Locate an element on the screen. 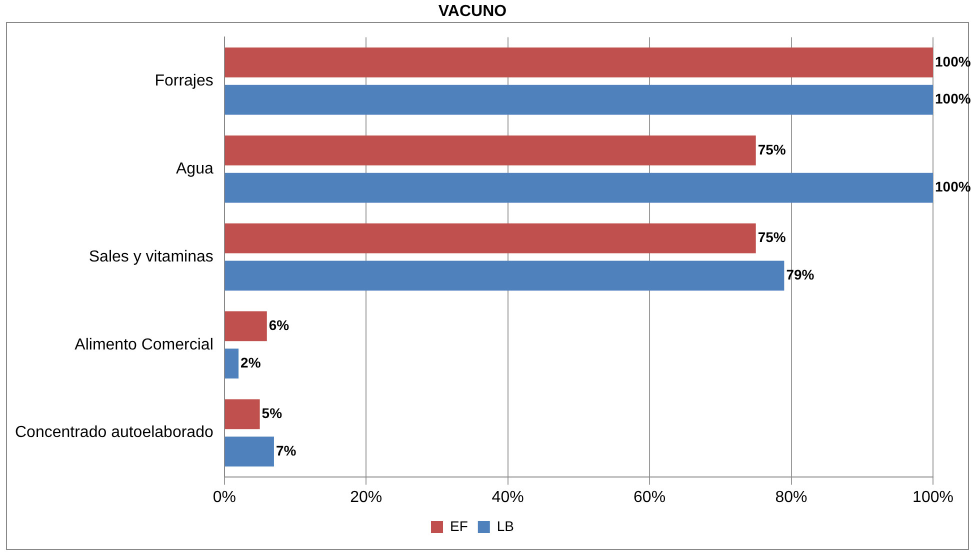 This screenshot has width=971, height=552. y-tick-label: Sales y vitaminas is located at coordinates (151, 257).